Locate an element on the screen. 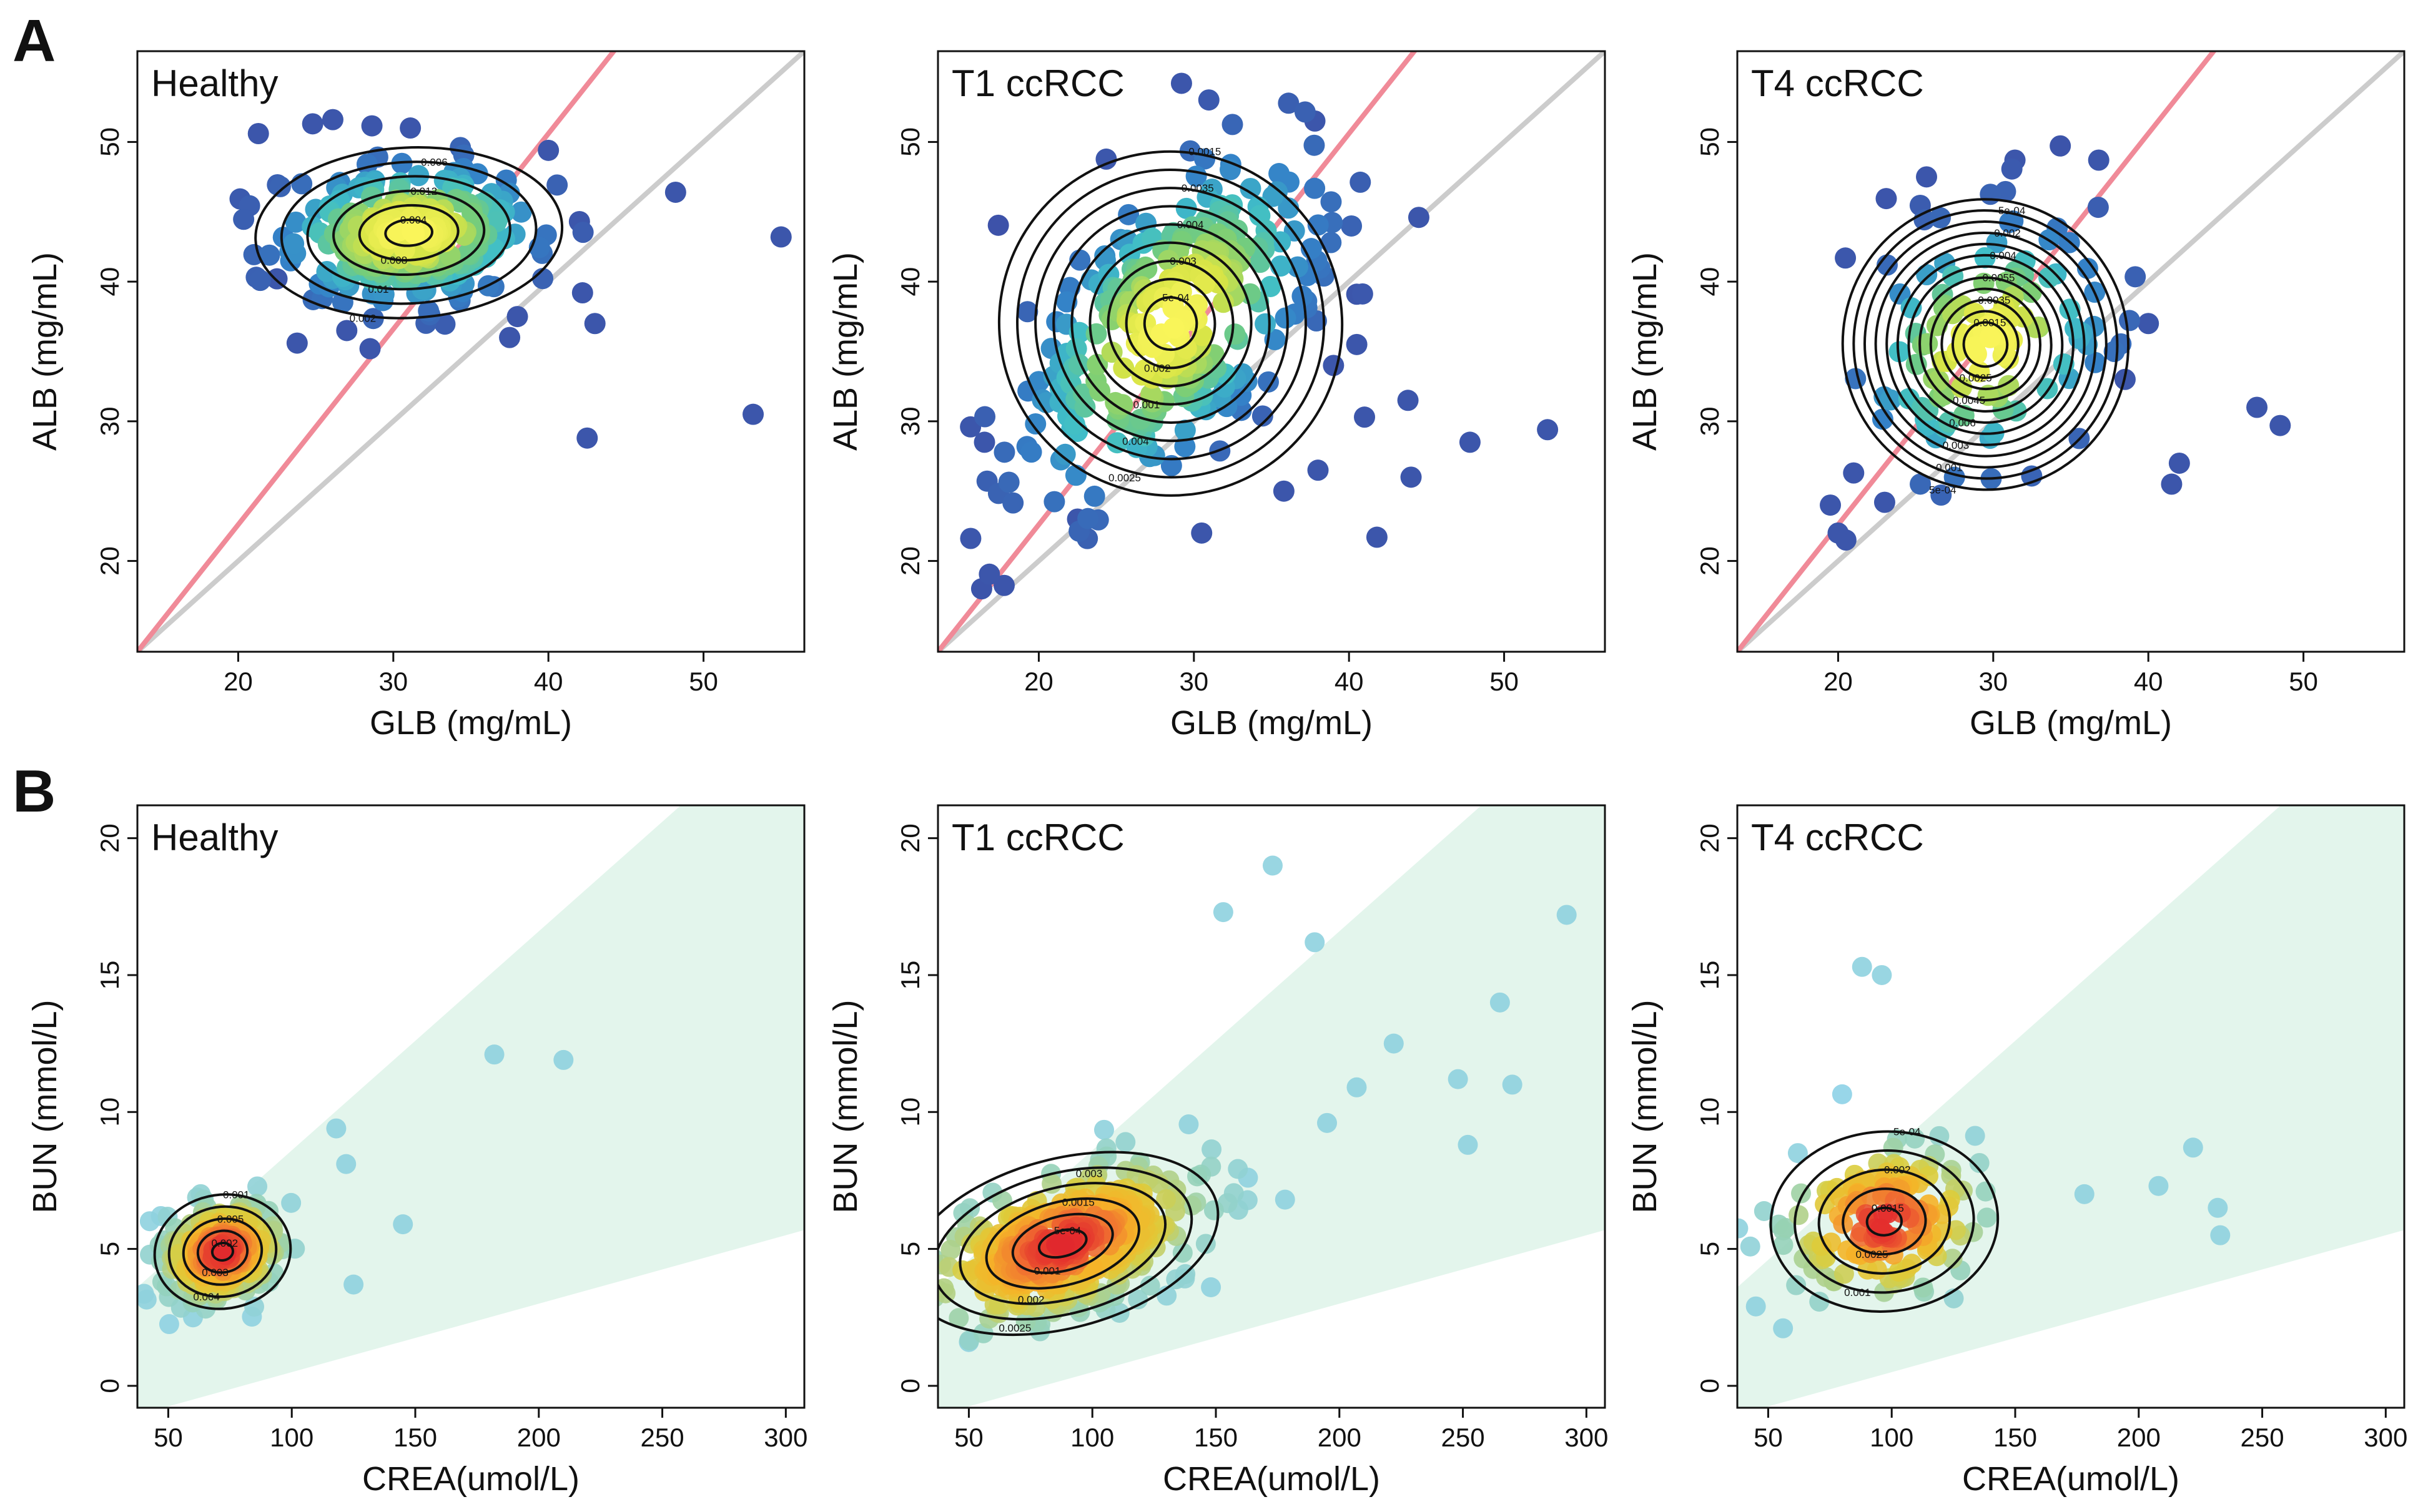 The image size is (2418, 1512). y-tick-label: 20 is located at coordinates (1709, 561).